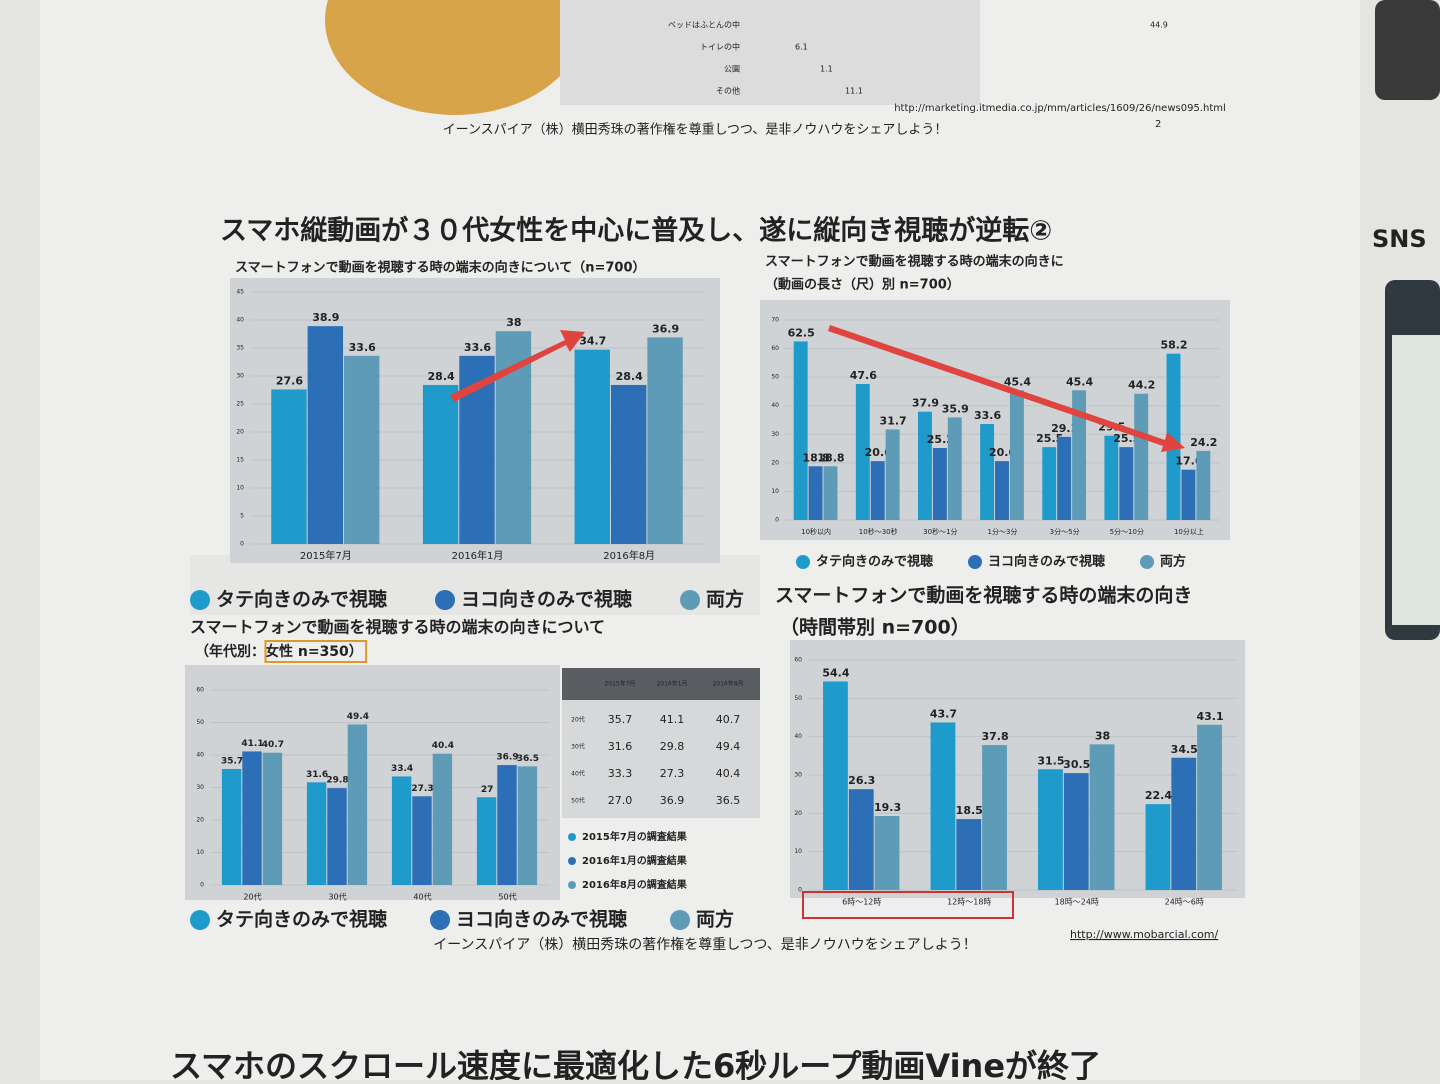 This screenshot has height=1084, width=1440. What do you see at coordinates (620, 800) in the screenshot?
I see `table-cell: 27.0` at bounding box center [620, 800].